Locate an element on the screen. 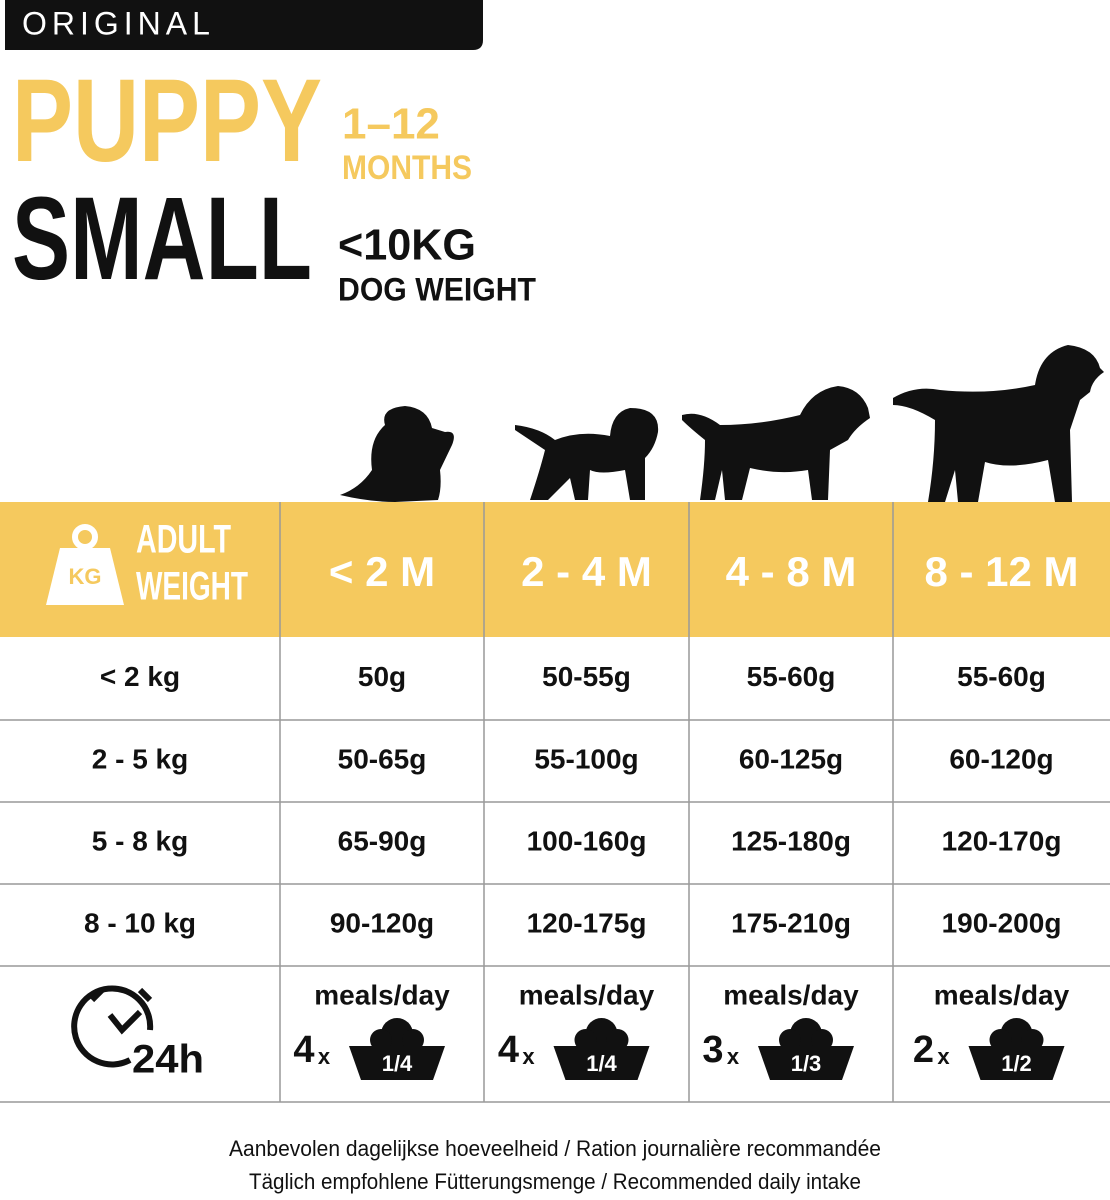 The image size is (1110, 1200). portion-cell: 50-65g is located at coordinates (382, 758).